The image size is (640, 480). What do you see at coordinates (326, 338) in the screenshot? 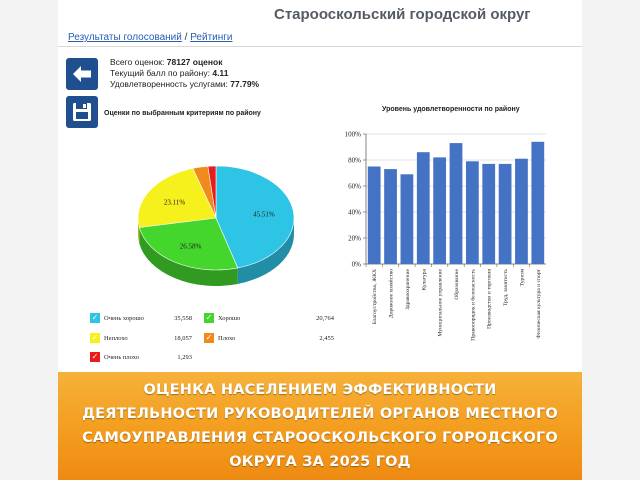
I see `legend-value: 2,455` at bounding box center [326, 338].